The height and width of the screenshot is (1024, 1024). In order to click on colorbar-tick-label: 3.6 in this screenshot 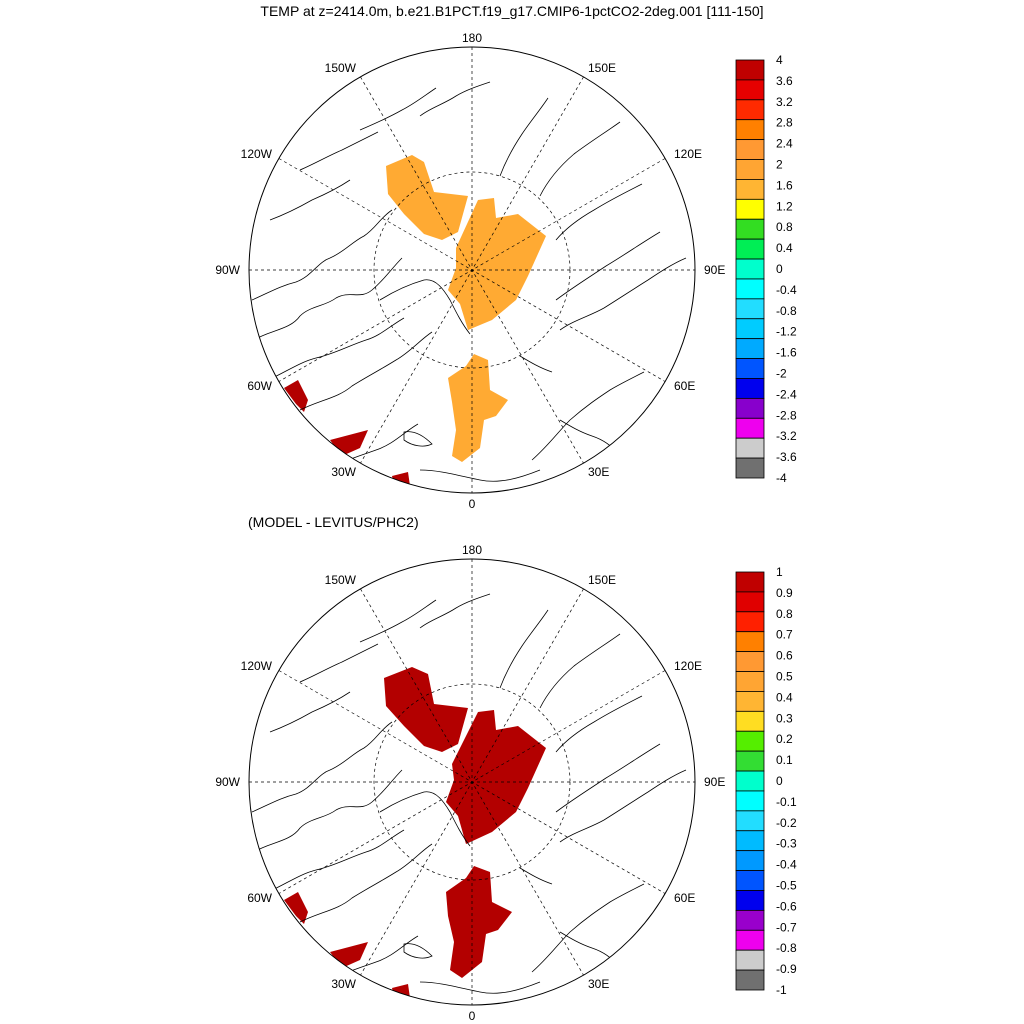, I will do `click(784, 81)`.